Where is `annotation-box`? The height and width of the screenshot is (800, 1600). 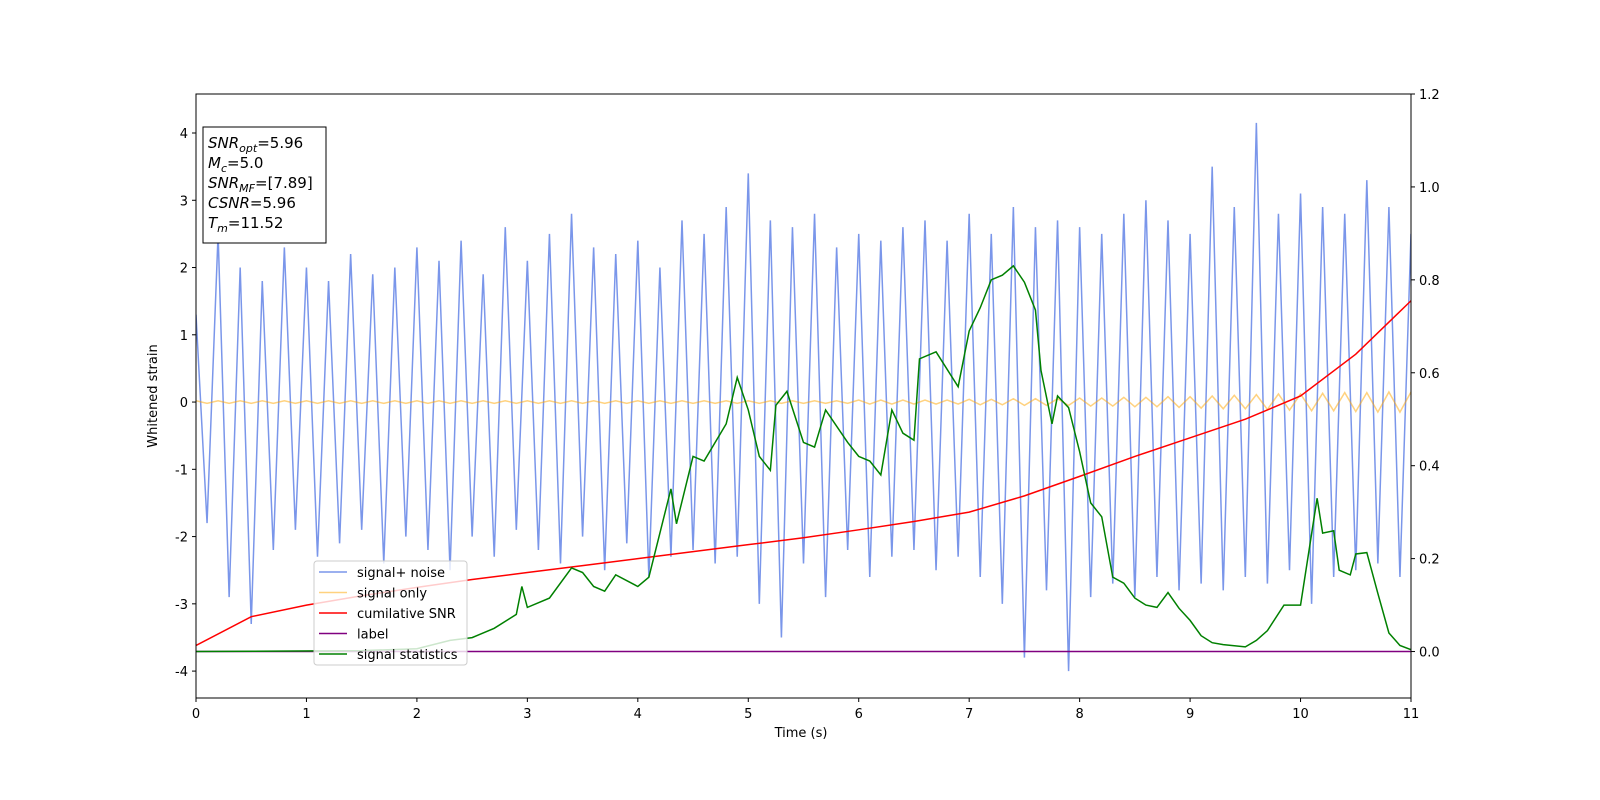
annotation-box is located at coordinates (264, 185).